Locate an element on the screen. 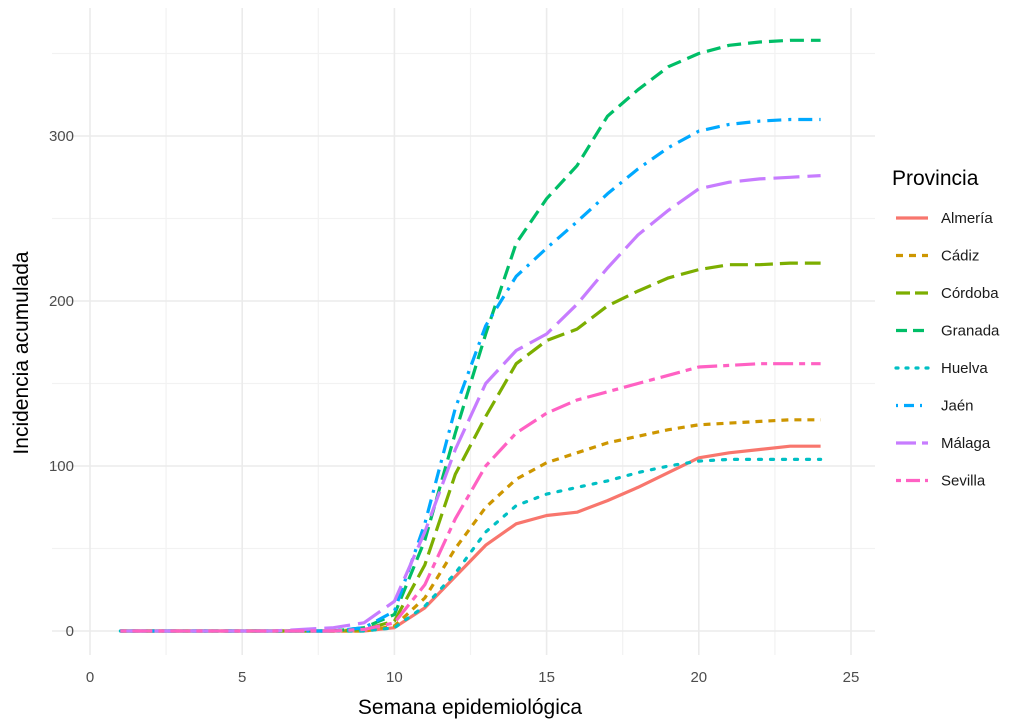 The width and height of the screenshot is (1023, 724). y-tick-label: 300 is located at coordinates (61, 136).